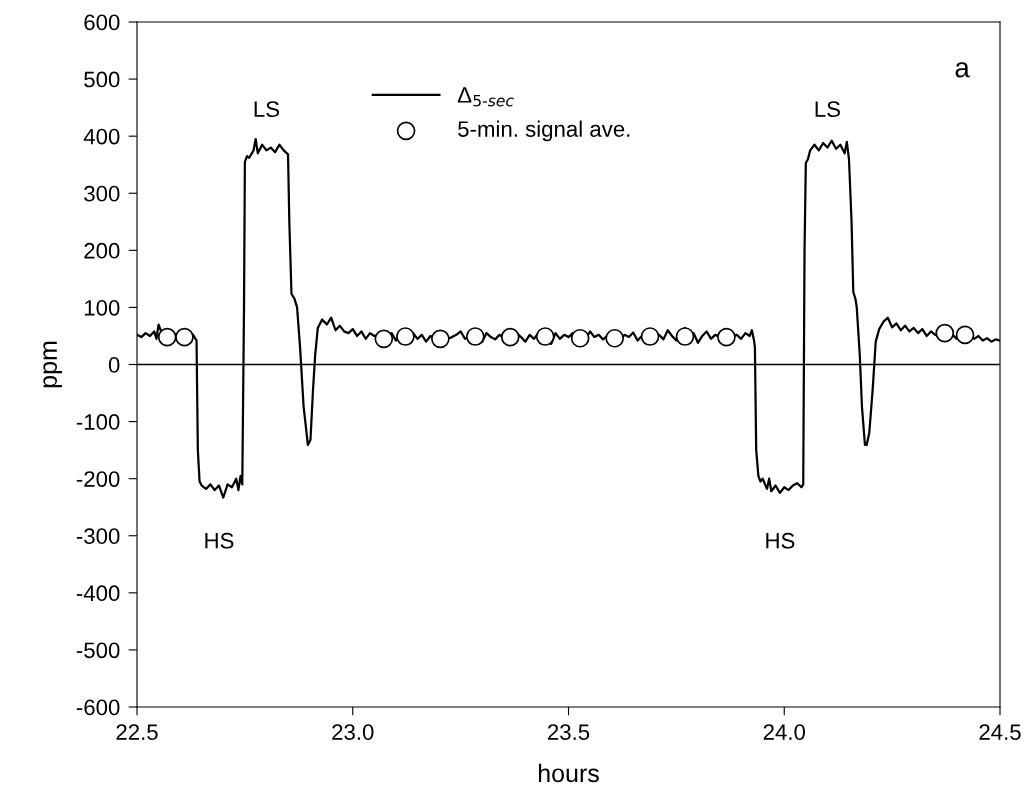 This screenshot has width=1029, height=801. I want to click on x-tick-label: 24.0, so click(784, 732).